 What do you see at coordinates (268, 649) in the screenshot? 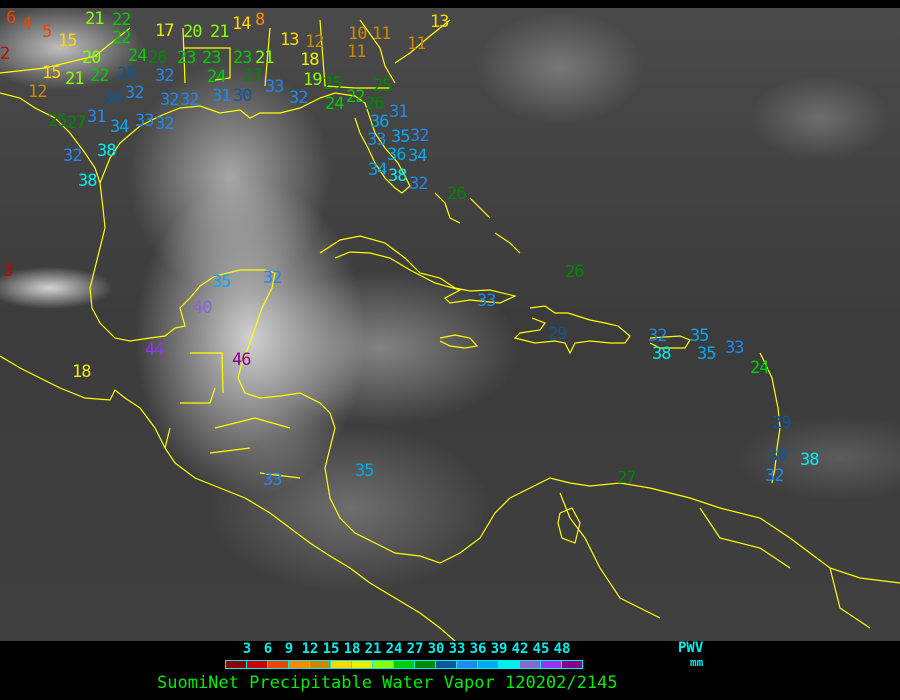
I see `legend-tick: 6` at bounding box center [268, 649].